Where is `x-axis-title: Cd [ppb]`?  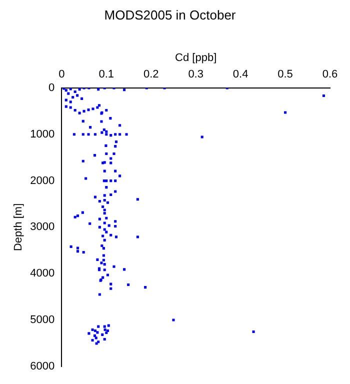 x-axis-title: Cd [ppb] is located at coordinates (196, 58).